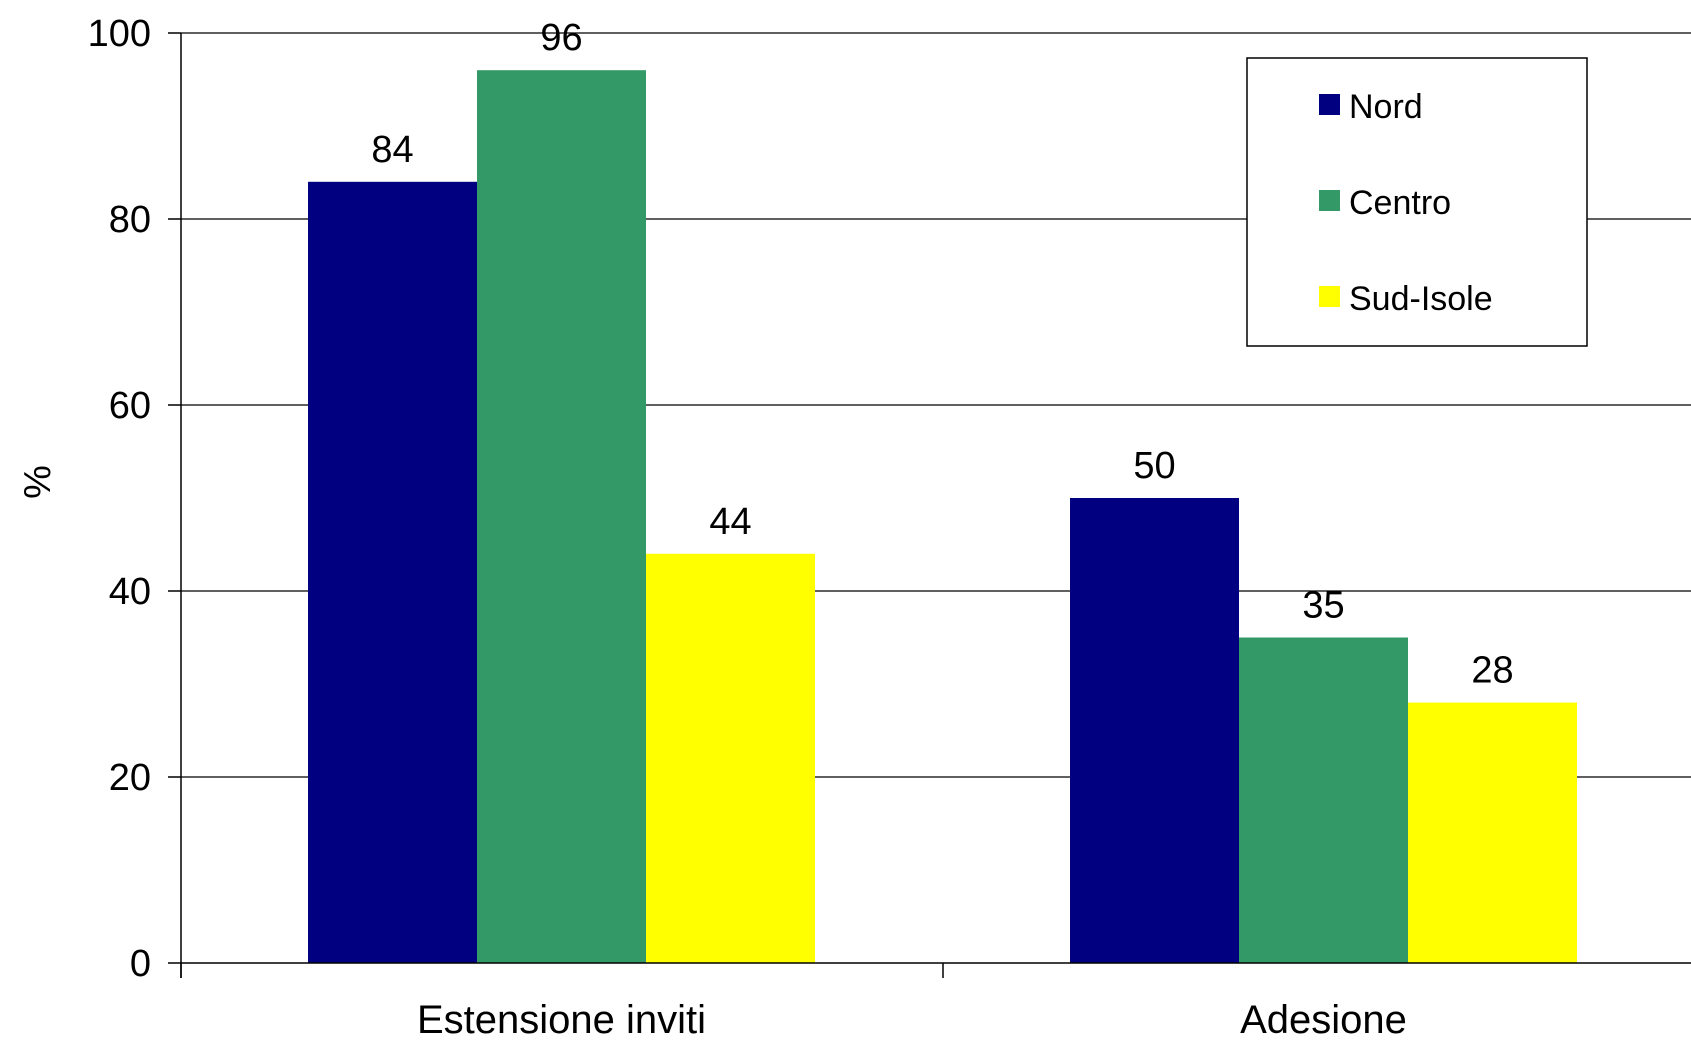  I want to click on legend-box, so click(1417, 202).